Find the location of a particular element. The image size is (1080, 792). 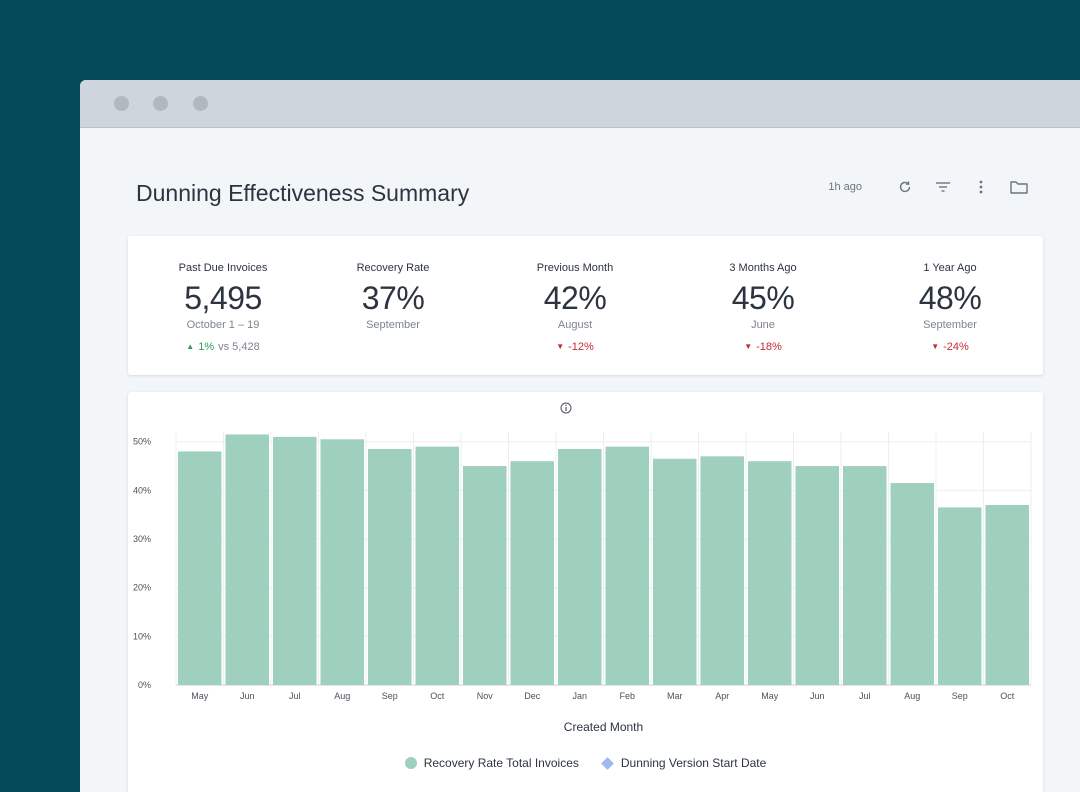

legend-item-dunning-version: Dunning Version Start Date is located at coordinates (683, 763).